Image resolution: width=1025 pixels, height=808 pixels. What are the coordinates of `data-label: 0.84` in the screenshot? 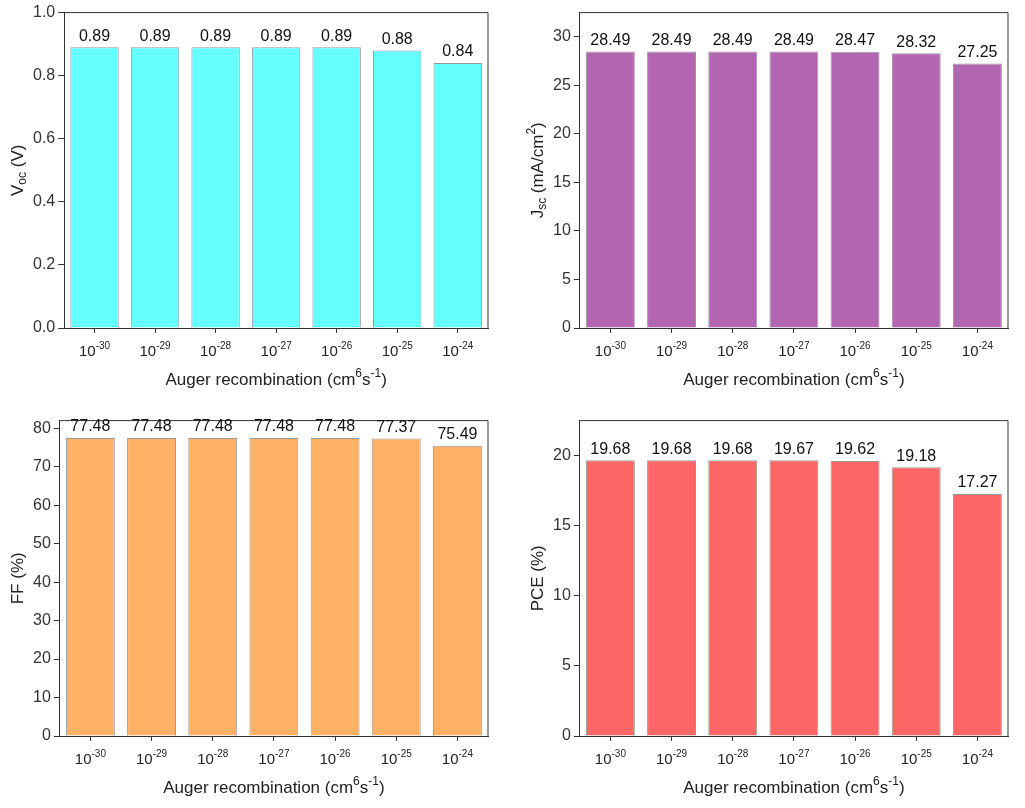 It's located at (458, 51).